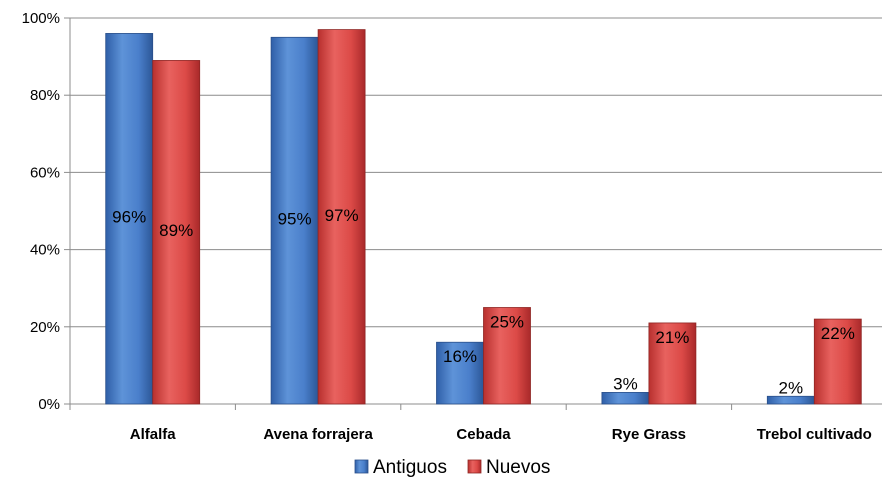  Describe the element at coordinates (474, 466) in the screenshot. I see `legend-swatch-nuevos` at that location.